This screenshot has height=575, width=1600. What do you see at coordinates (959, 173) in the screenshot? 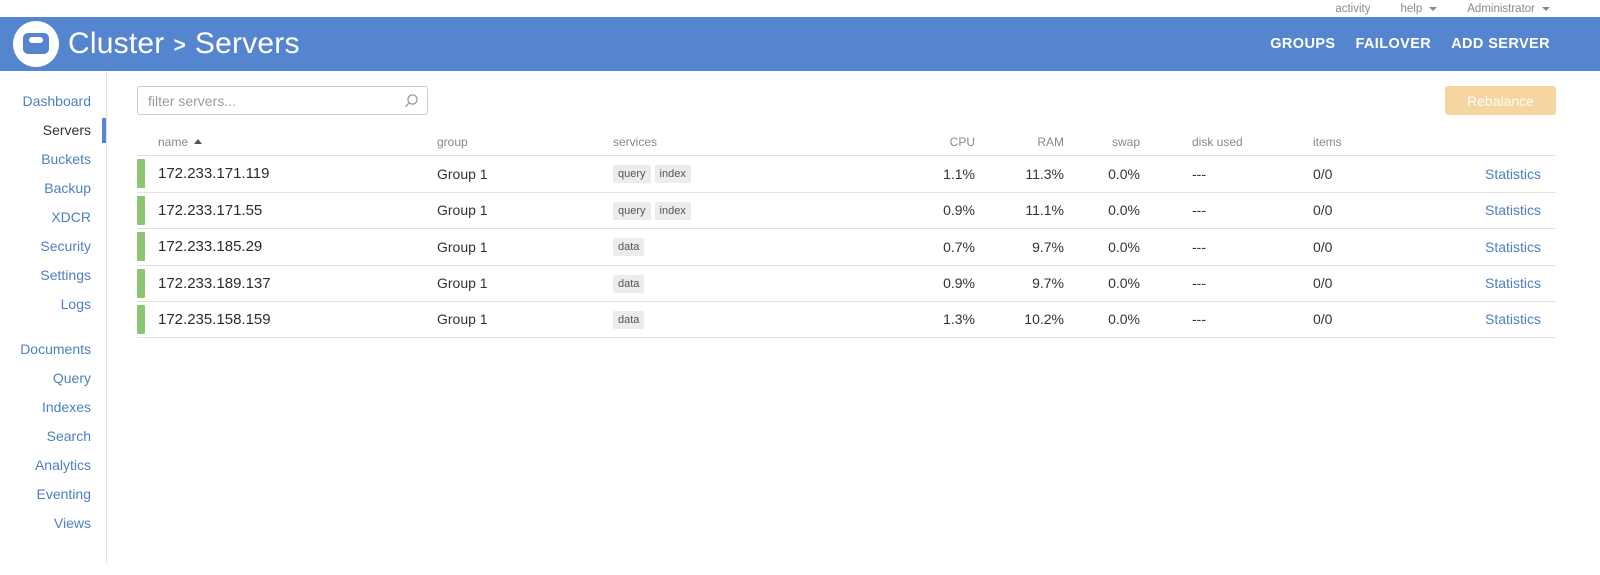
I see `server-cpu: 1.1%` at bounding box center [959, 173].